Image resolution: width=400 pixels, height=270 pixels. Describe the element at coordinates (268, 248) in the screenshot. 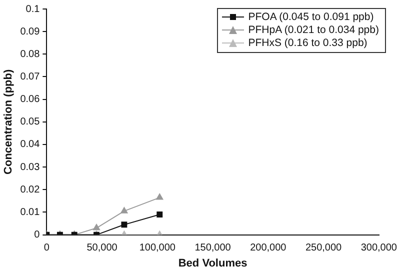

I see `x-tick-label: 200,000` at that location.